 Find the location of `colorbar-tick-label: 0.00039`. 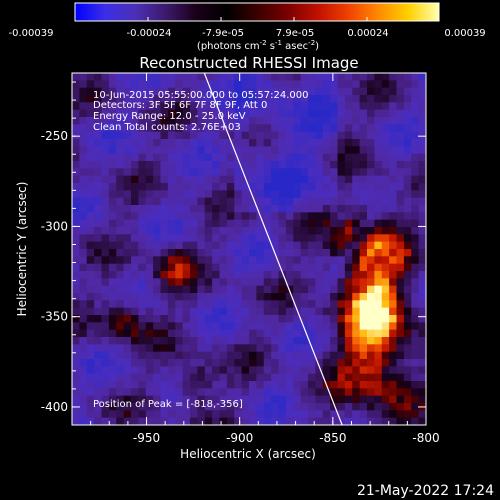

colorbar-tick-label: 0.00039 is located at coordinates (464, 33).